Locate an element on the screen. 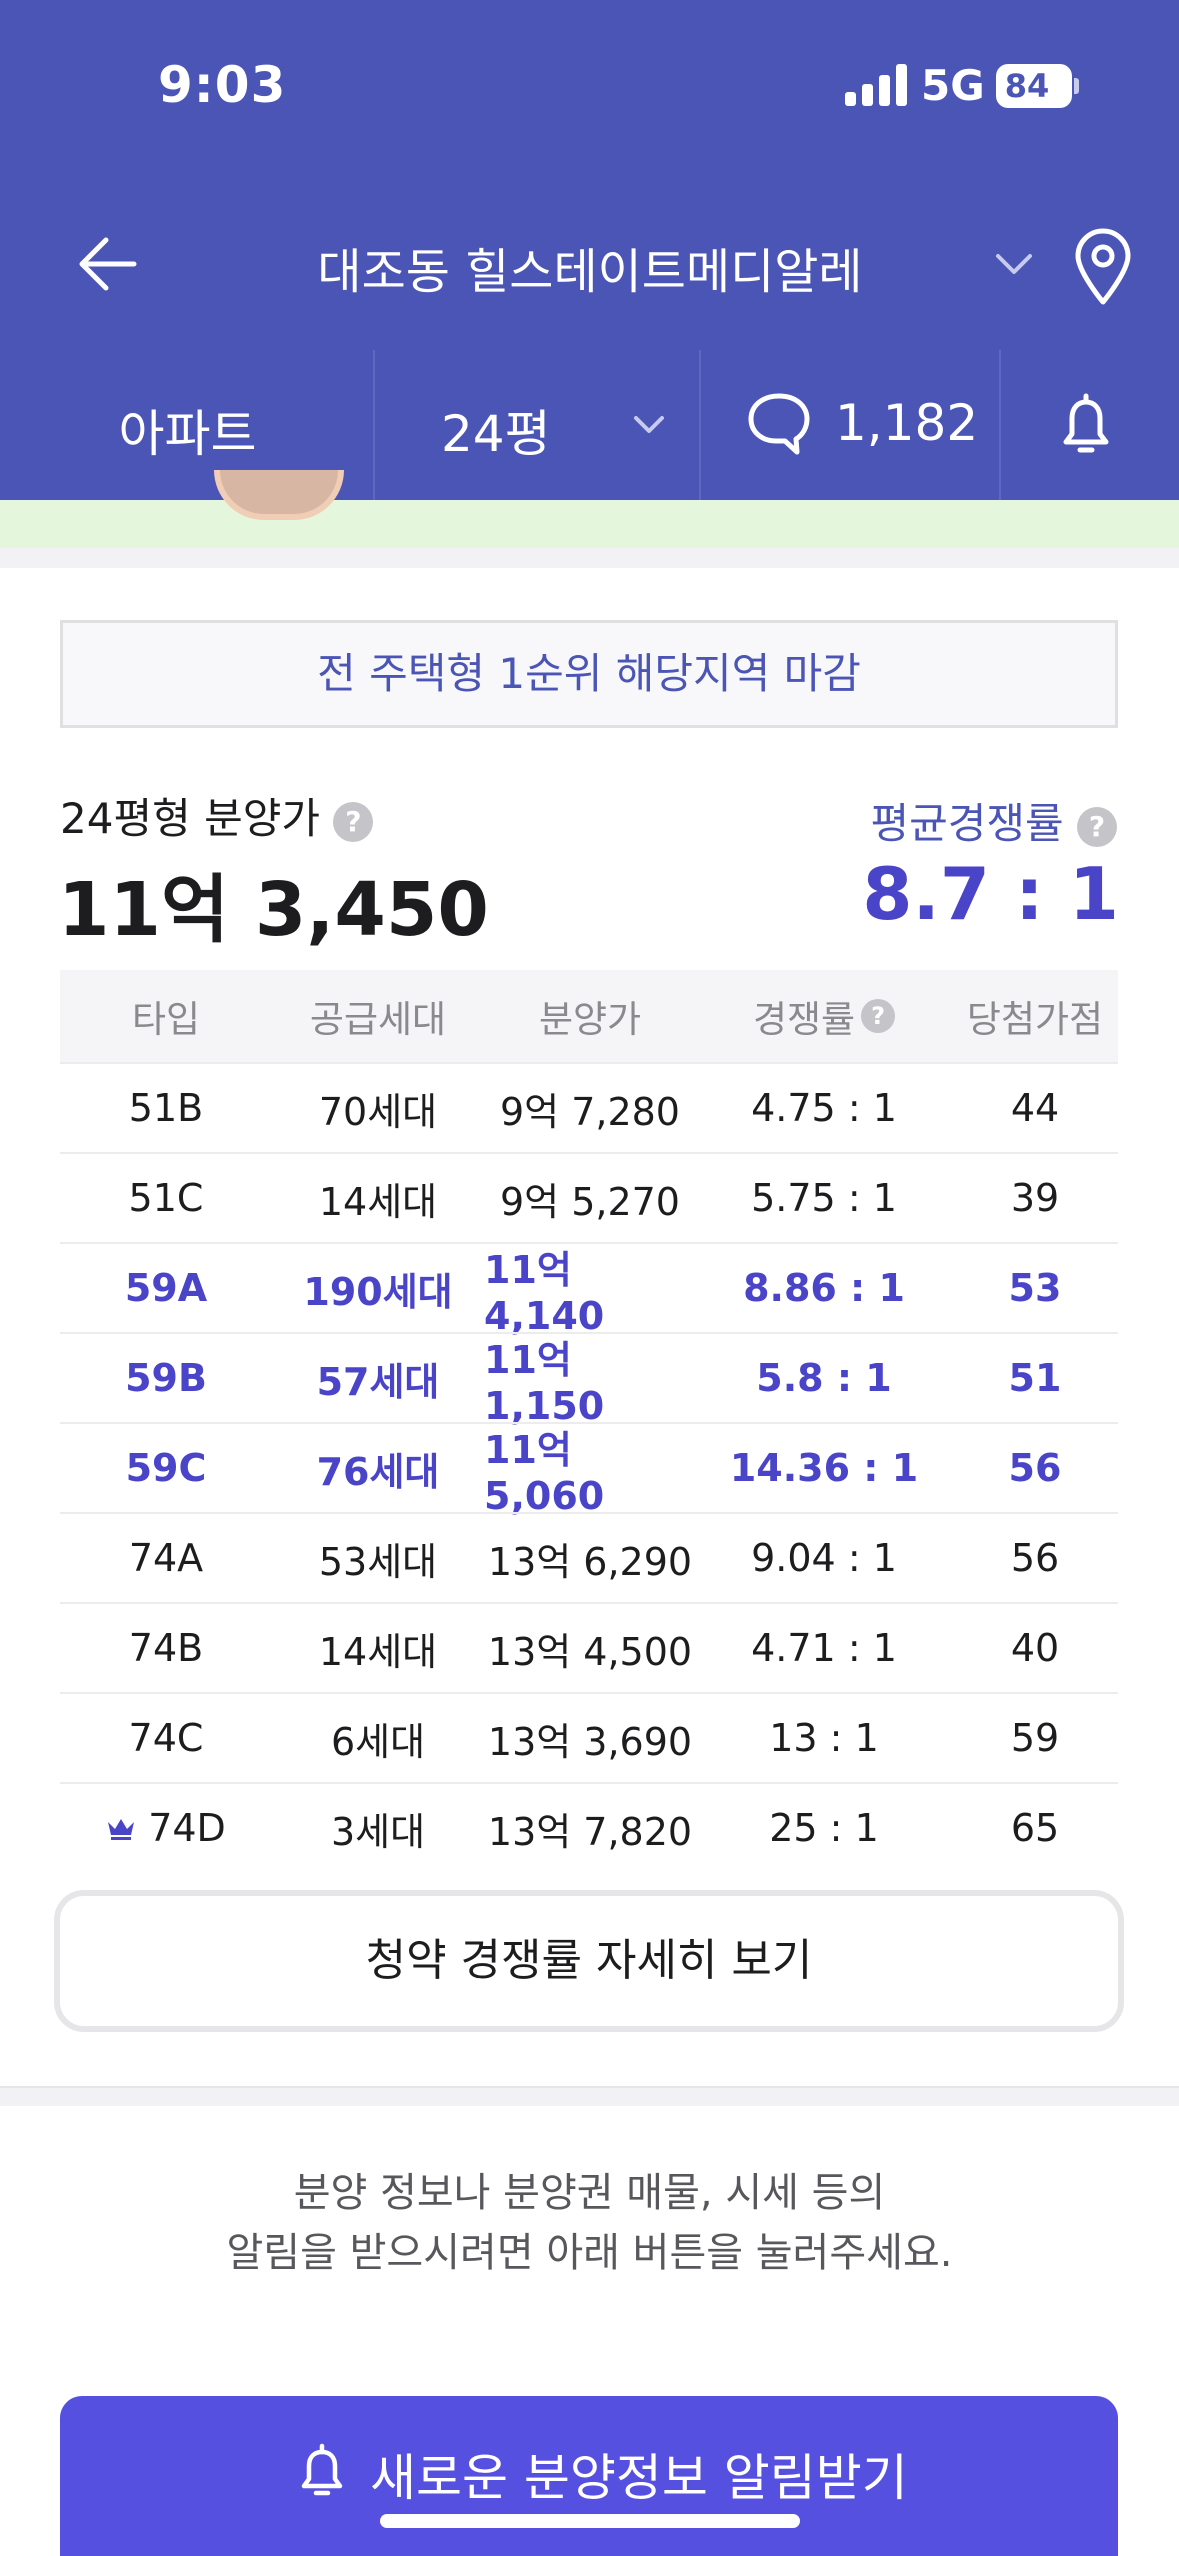 This screenshot has height=2556, width=1179. bell-icon is located at coordinates (1086, 423).